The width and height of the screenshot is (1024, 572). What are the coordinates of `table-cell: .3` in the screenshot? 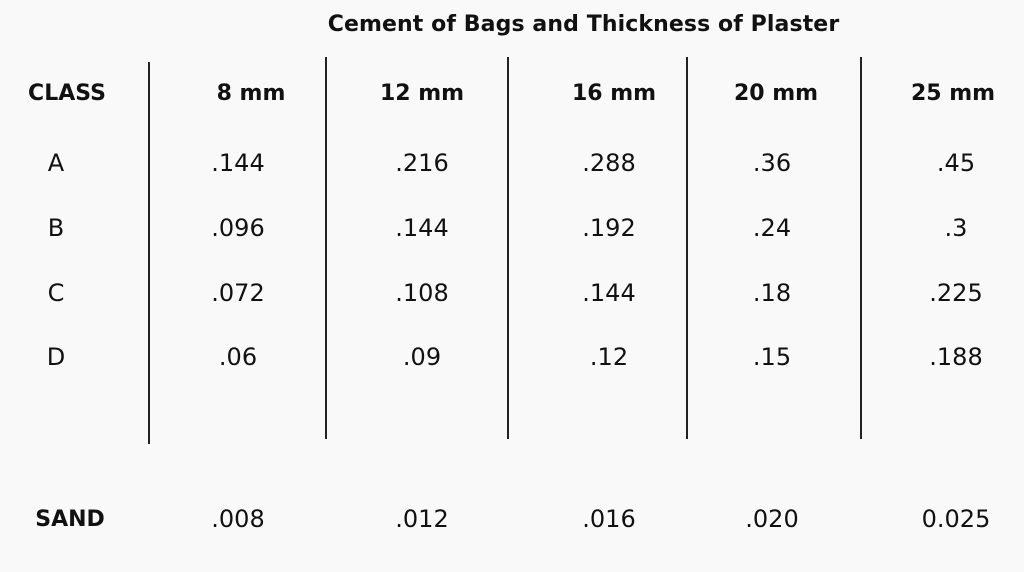 It's located at (956, 228).